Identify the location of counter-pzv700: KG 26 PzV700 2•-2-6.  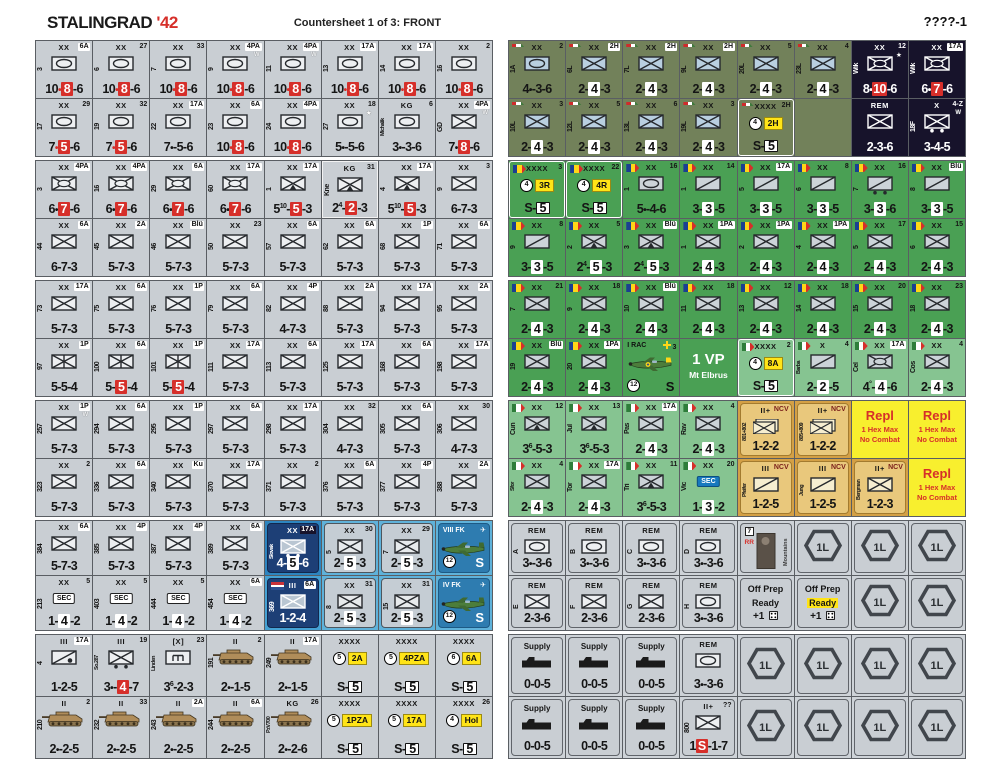
(293, 728).